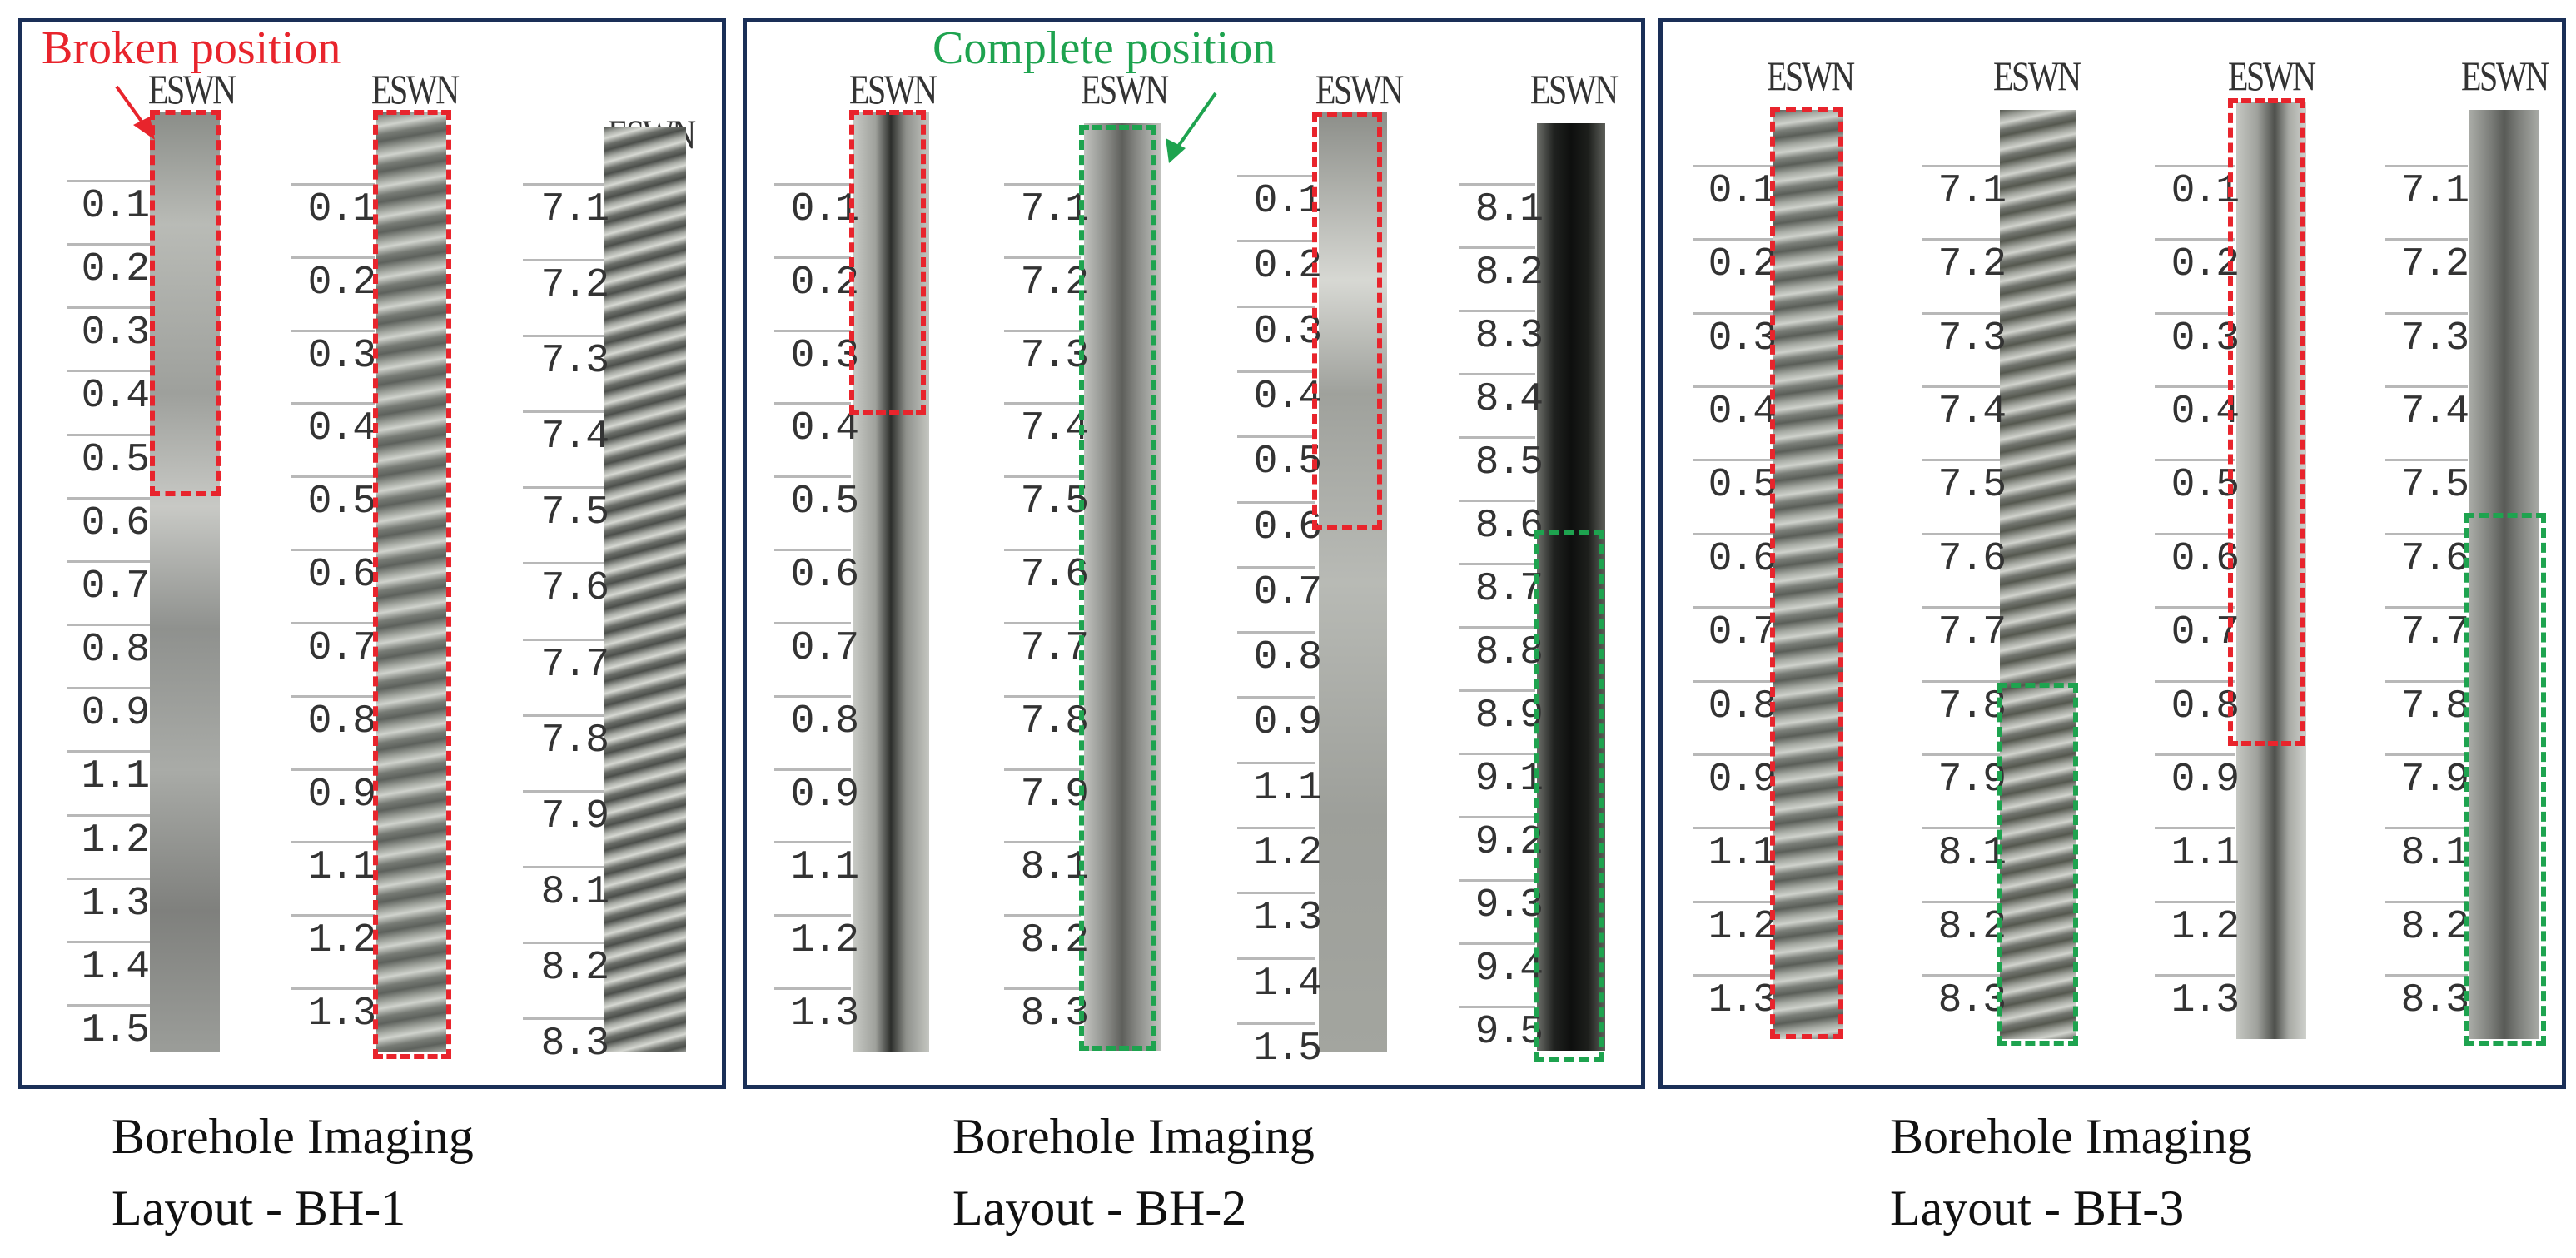 This screenshot has width=2576, height=1258. What do you see at coordinates (1972, 339) in the screenshot?
I see `depth-label: 7.3` at bounding box center [1972, 339].